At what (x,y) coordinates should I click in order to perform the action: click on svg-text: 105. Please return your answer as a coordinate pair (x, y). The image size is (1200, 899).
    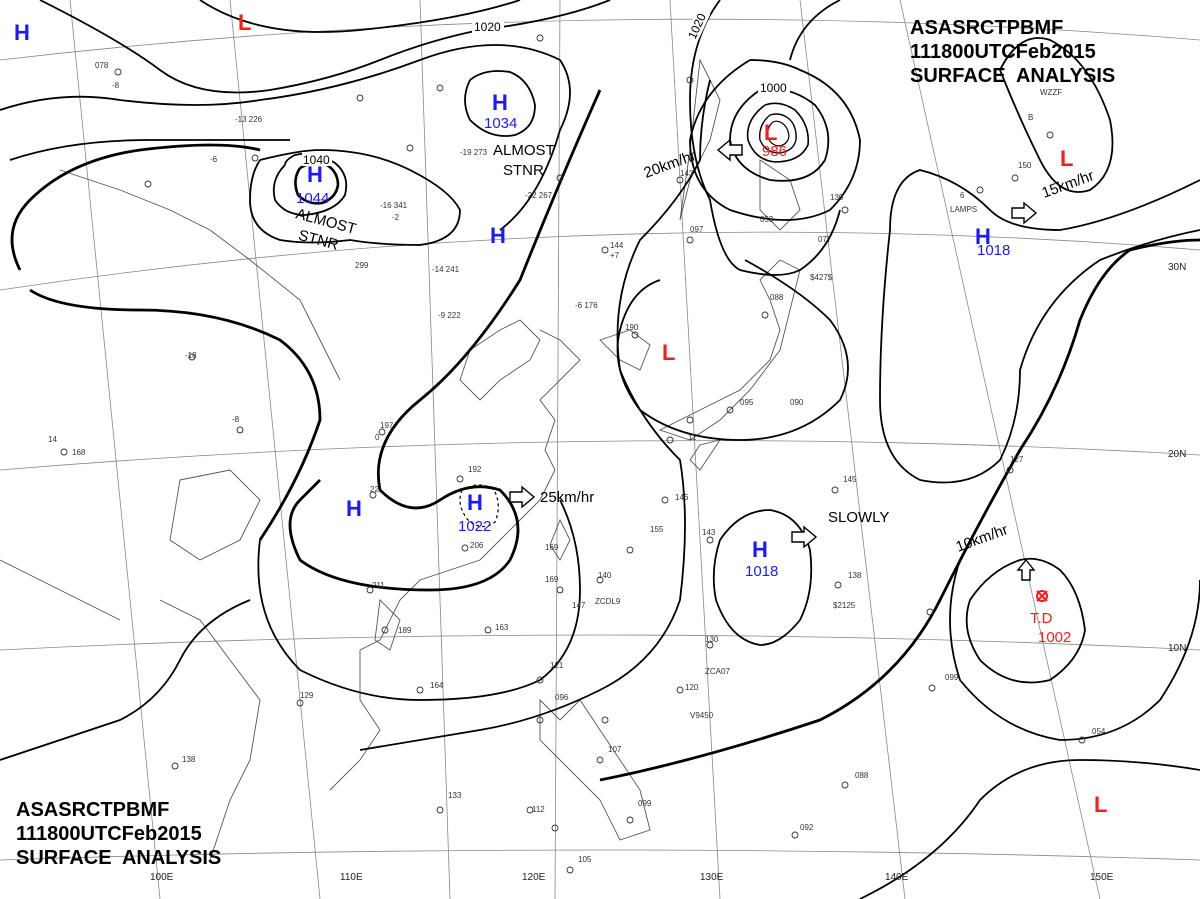
    Looking at the image, I should click on (585, 859).